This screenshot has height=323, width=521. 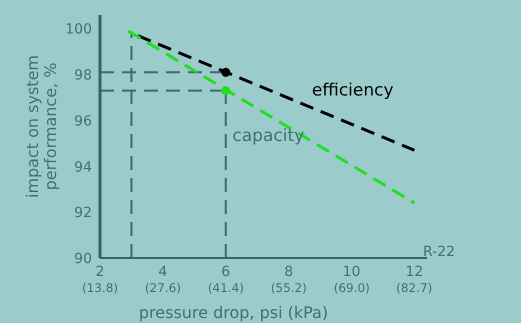 I want to click on x2-tick-label: (13.8), so click(x=100, y=288).